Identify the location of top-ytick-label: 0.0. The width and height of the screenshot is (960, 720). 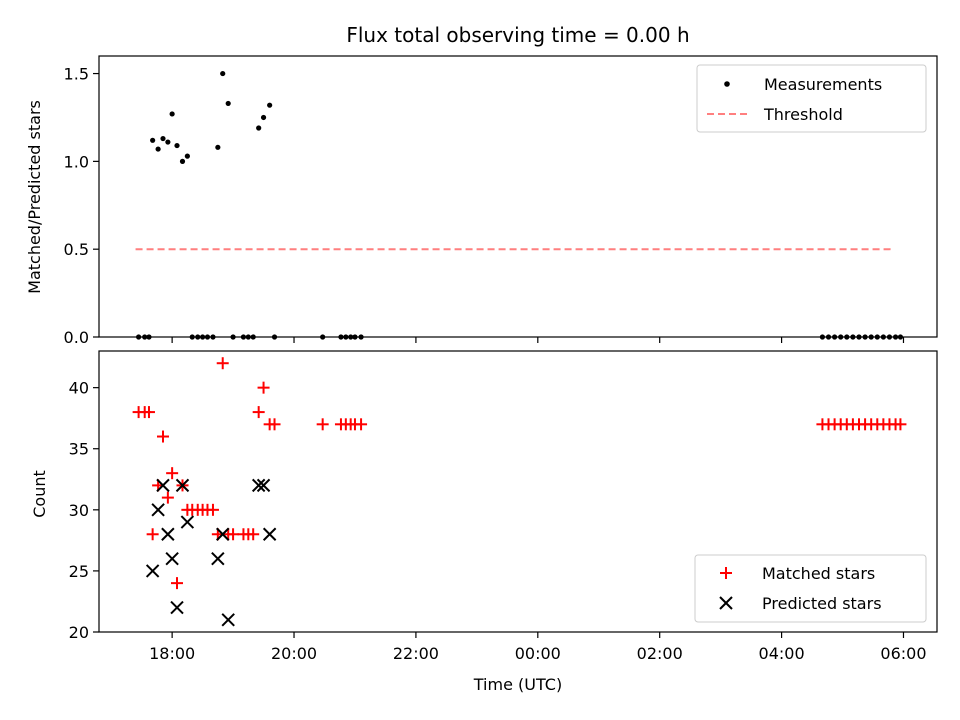
(76, 337).